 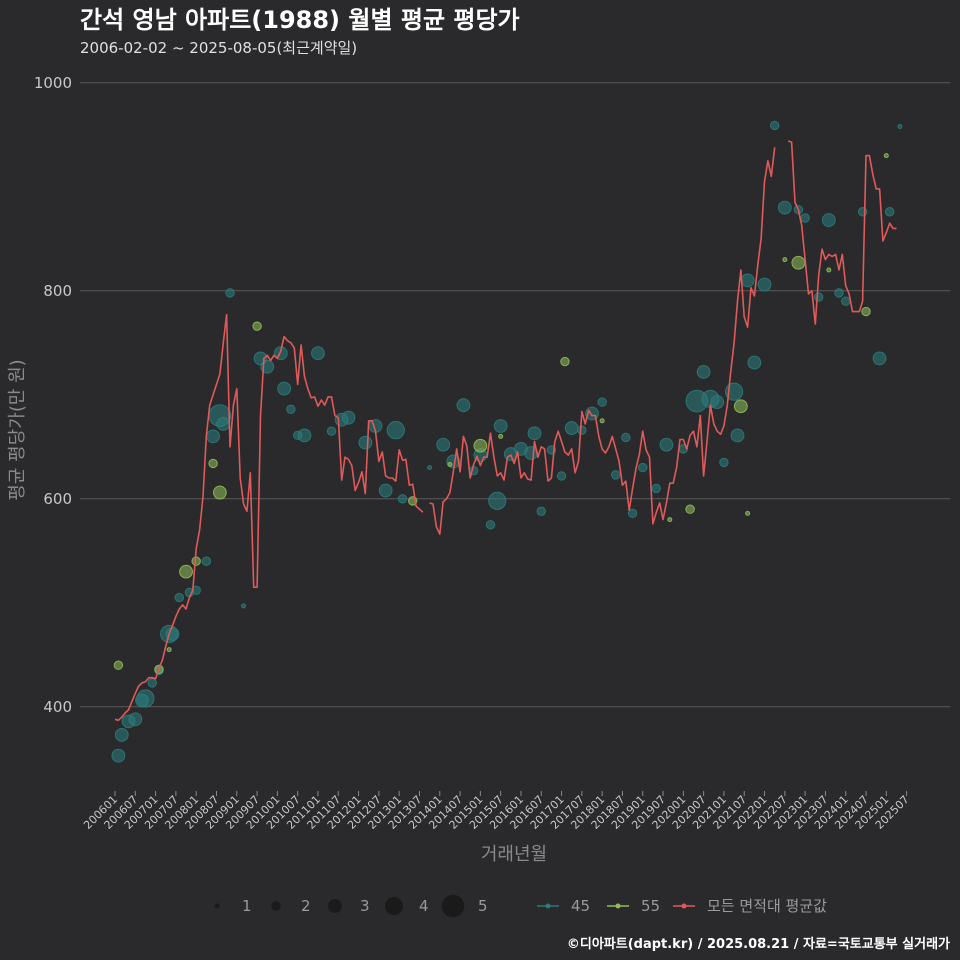 What do you see at coordinates (218, 48) in the screenshot?
I see `chart-subtitle: 2006-02-02 ~ 2025-08-05(최근계약일)` at bounding box center [218, 48].